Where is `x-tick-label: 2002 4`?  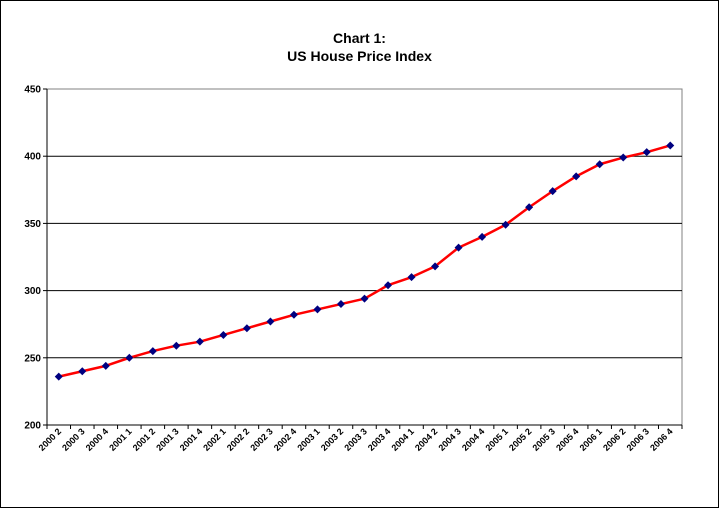
x-tick-label: 2002 4 is located at coordinates (285, 439).